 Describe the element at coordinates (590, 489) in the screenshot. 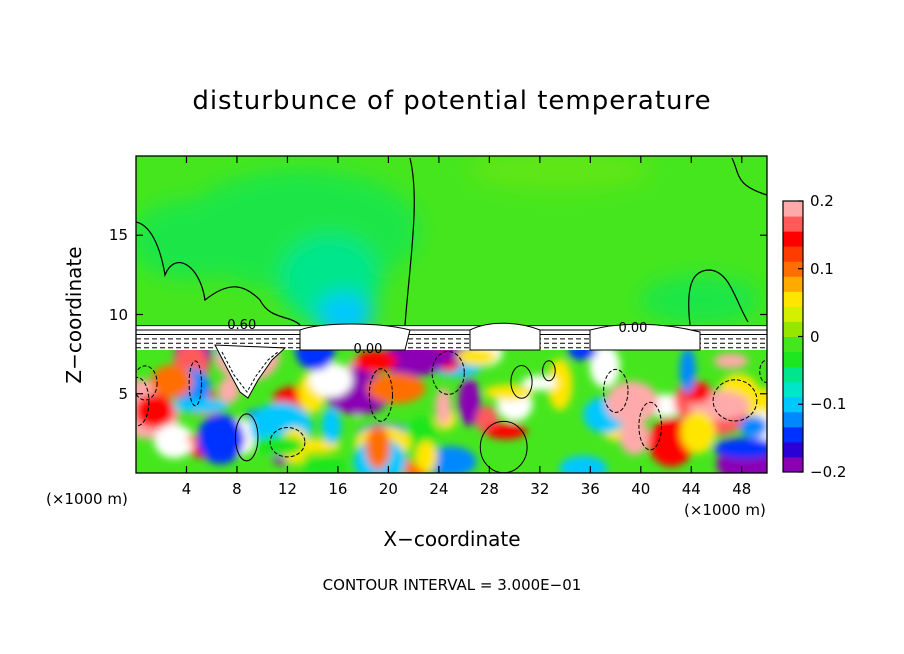

I see `x-tick-label: 36` at that location.